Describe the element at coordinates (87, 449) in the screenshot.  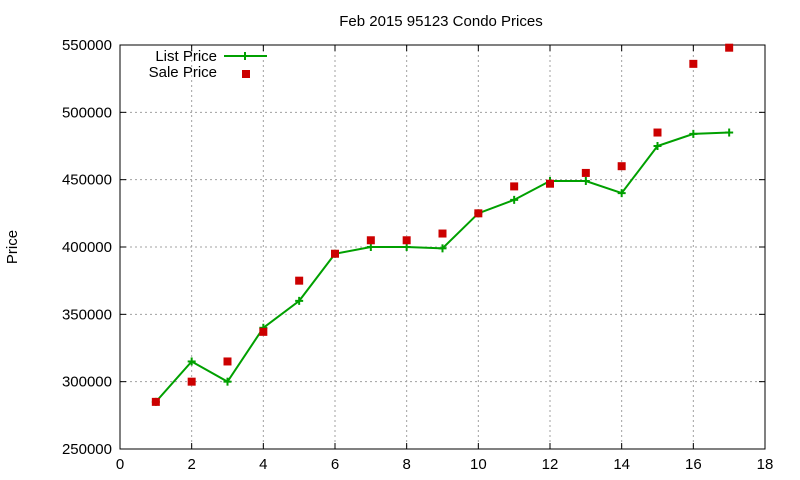
I see `y-tick-label: 250000` at that location.